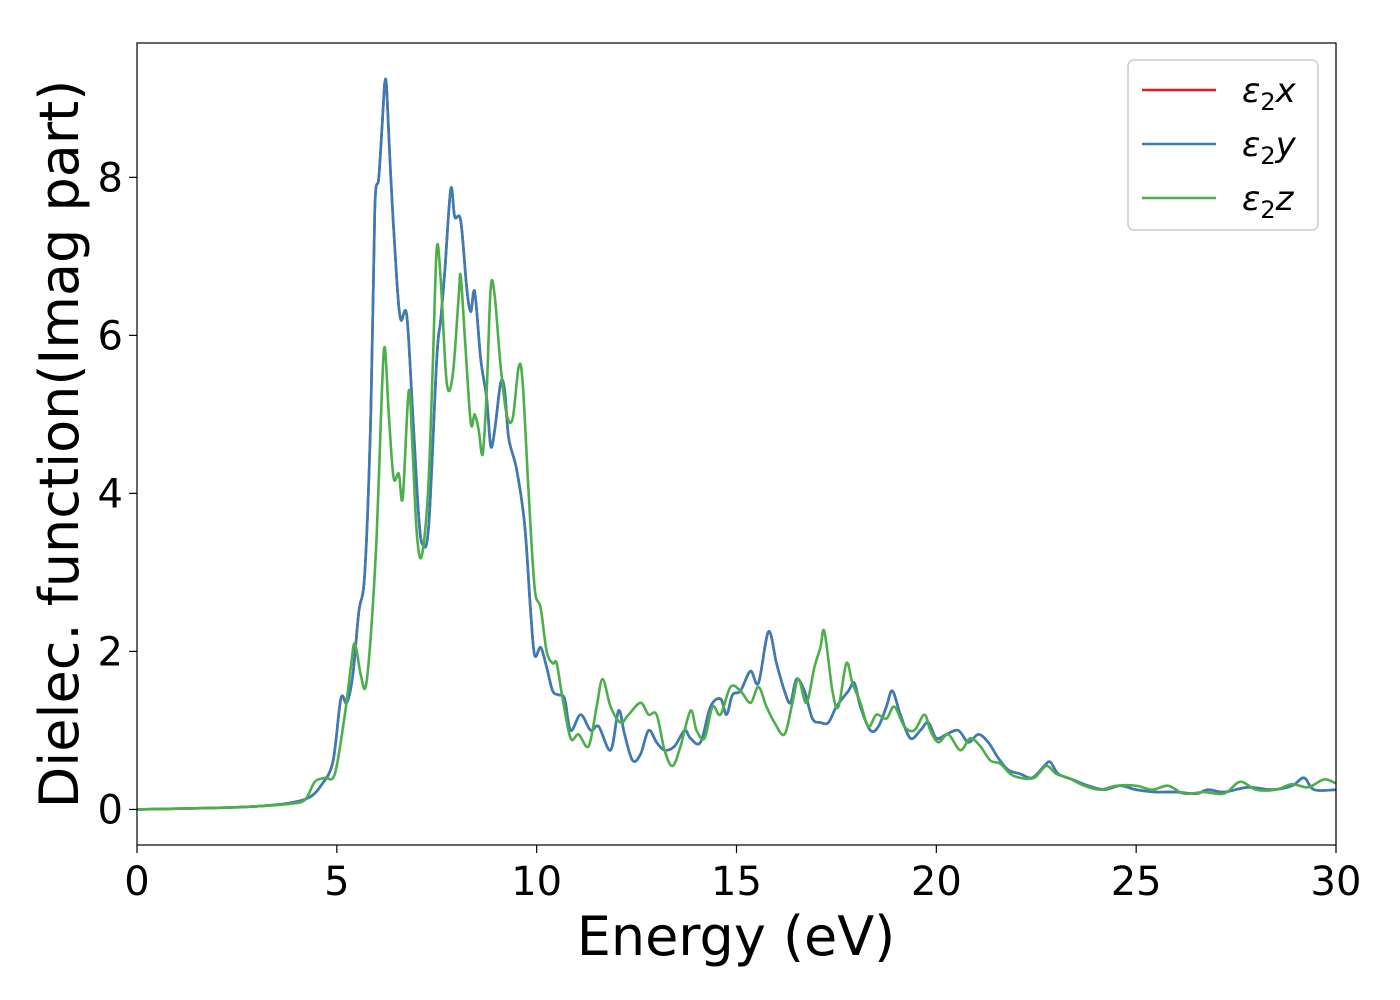  I want to click on y-tick-label: 2, so click(110, 652).